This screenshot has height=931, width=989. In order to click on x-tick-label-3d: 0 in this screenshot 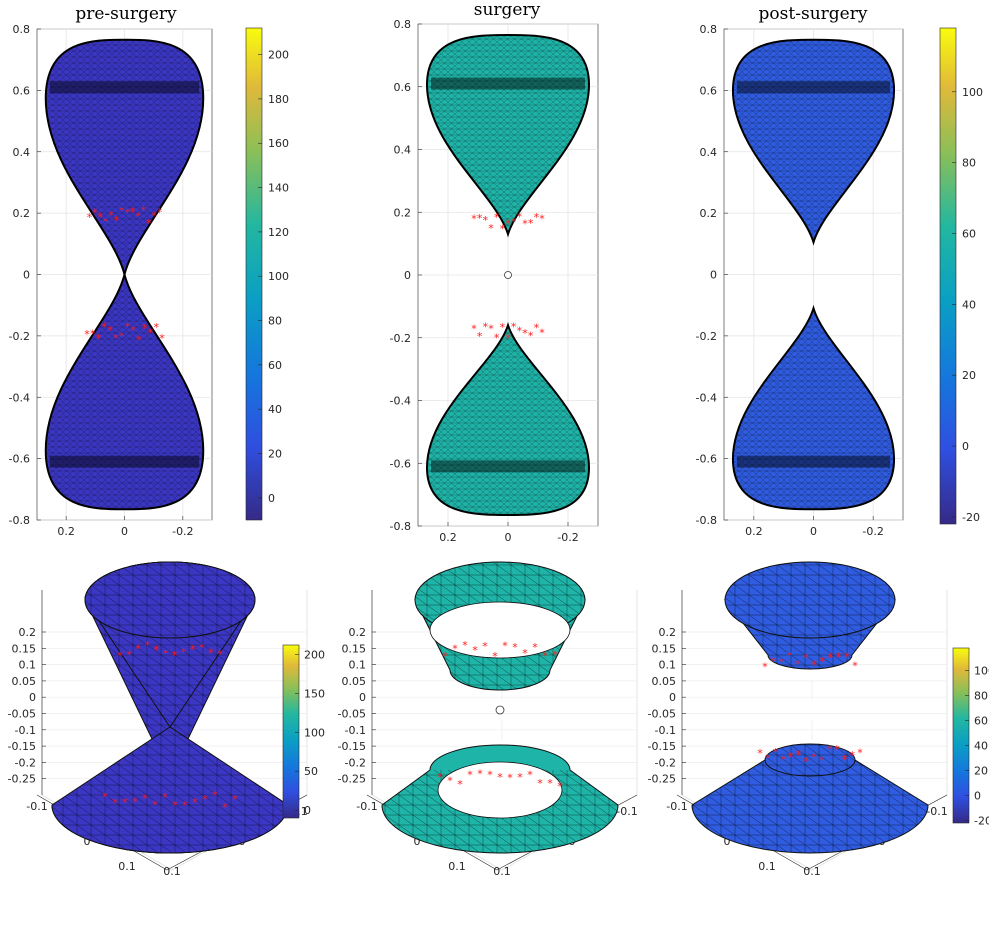, I will do `click(87, 841)`.